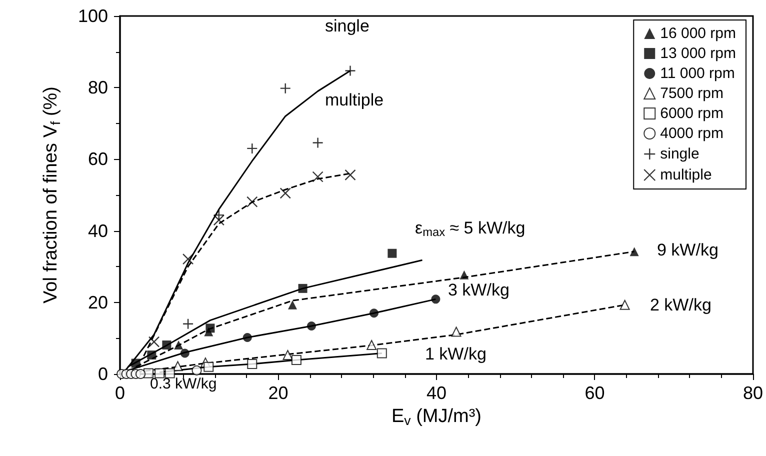 Image resolution: width=766 pixels, height=456 pixels. What do you see at coordinates (692, 113) in the screenshot?
I see `legend-label: 6000 rpm` at bounding box center [692, 113].